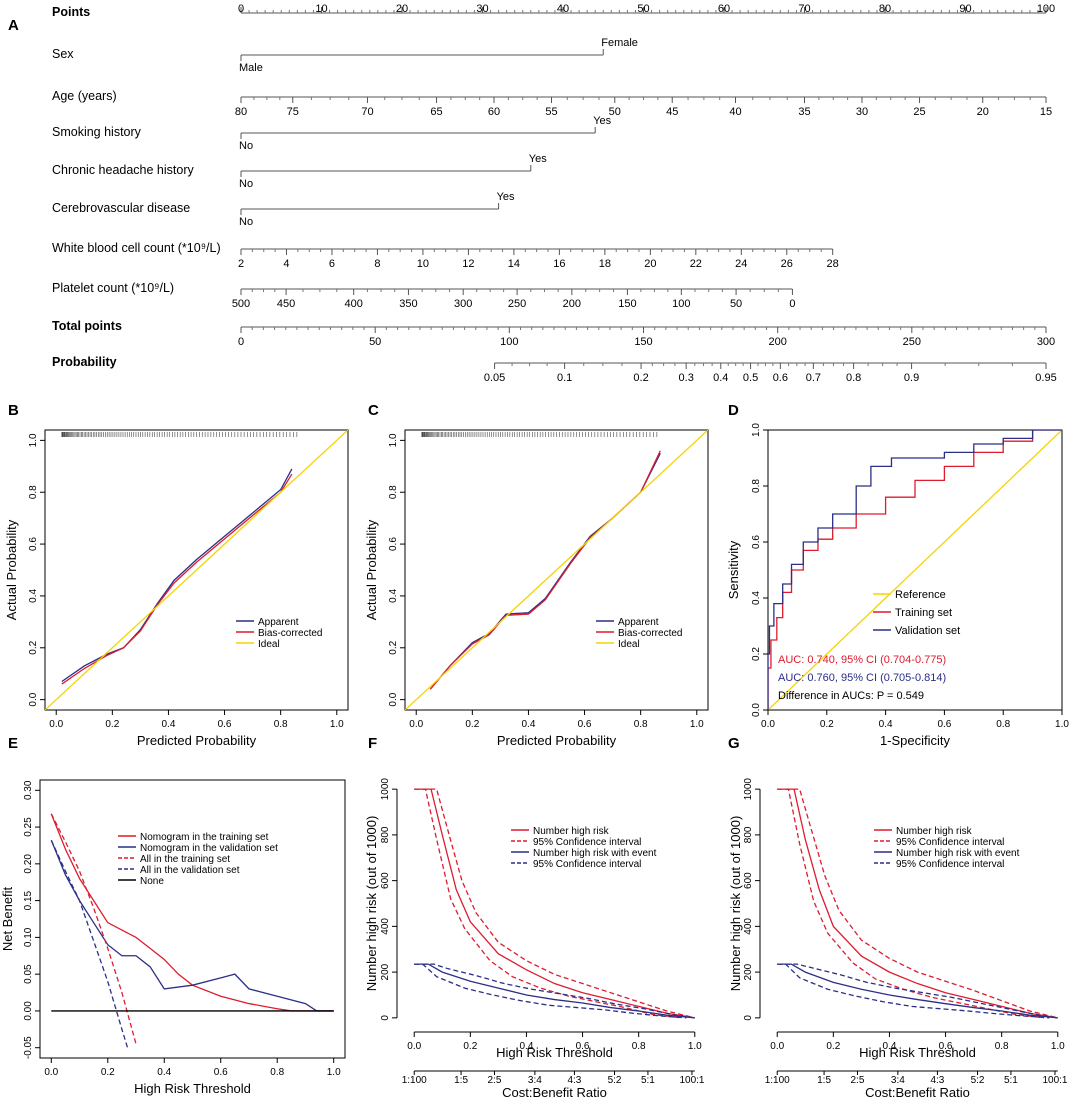  I want to click on nomogram-tick-label: 500, so click(241, 304).